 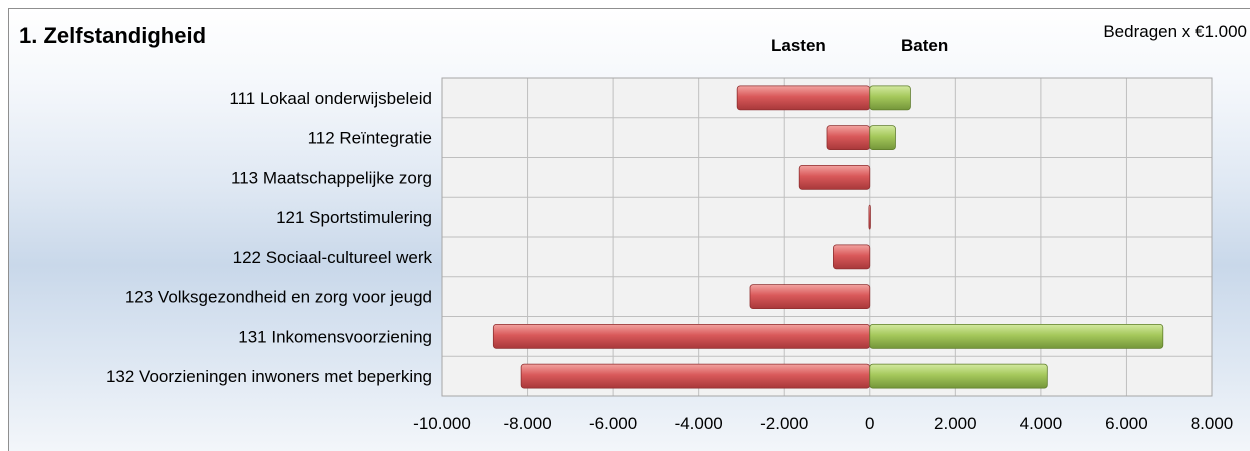 What do you see at coordinates (370, 138) in the screenshot?
I see `category-label: 112 Reïntegratie` at bounding box center [370, 138].